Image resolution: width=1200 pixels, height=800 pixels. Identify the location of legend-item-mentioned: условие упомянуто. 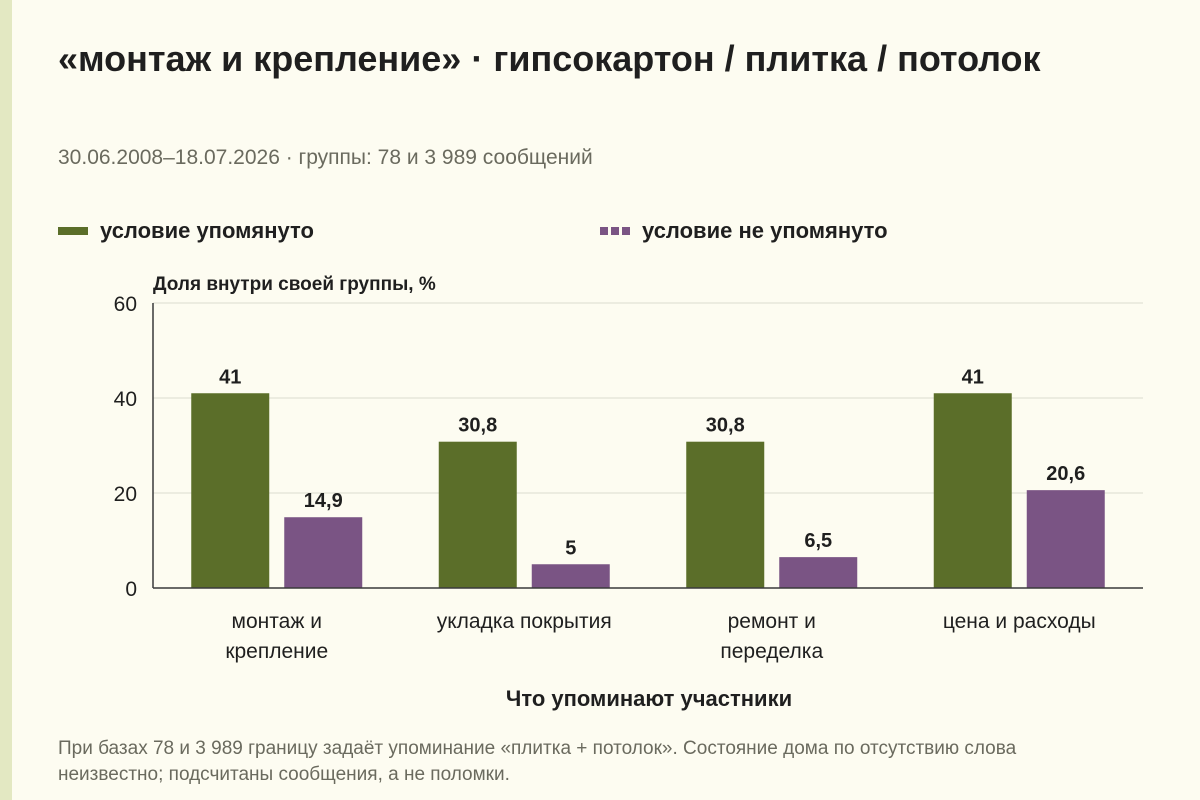
(186, 231).